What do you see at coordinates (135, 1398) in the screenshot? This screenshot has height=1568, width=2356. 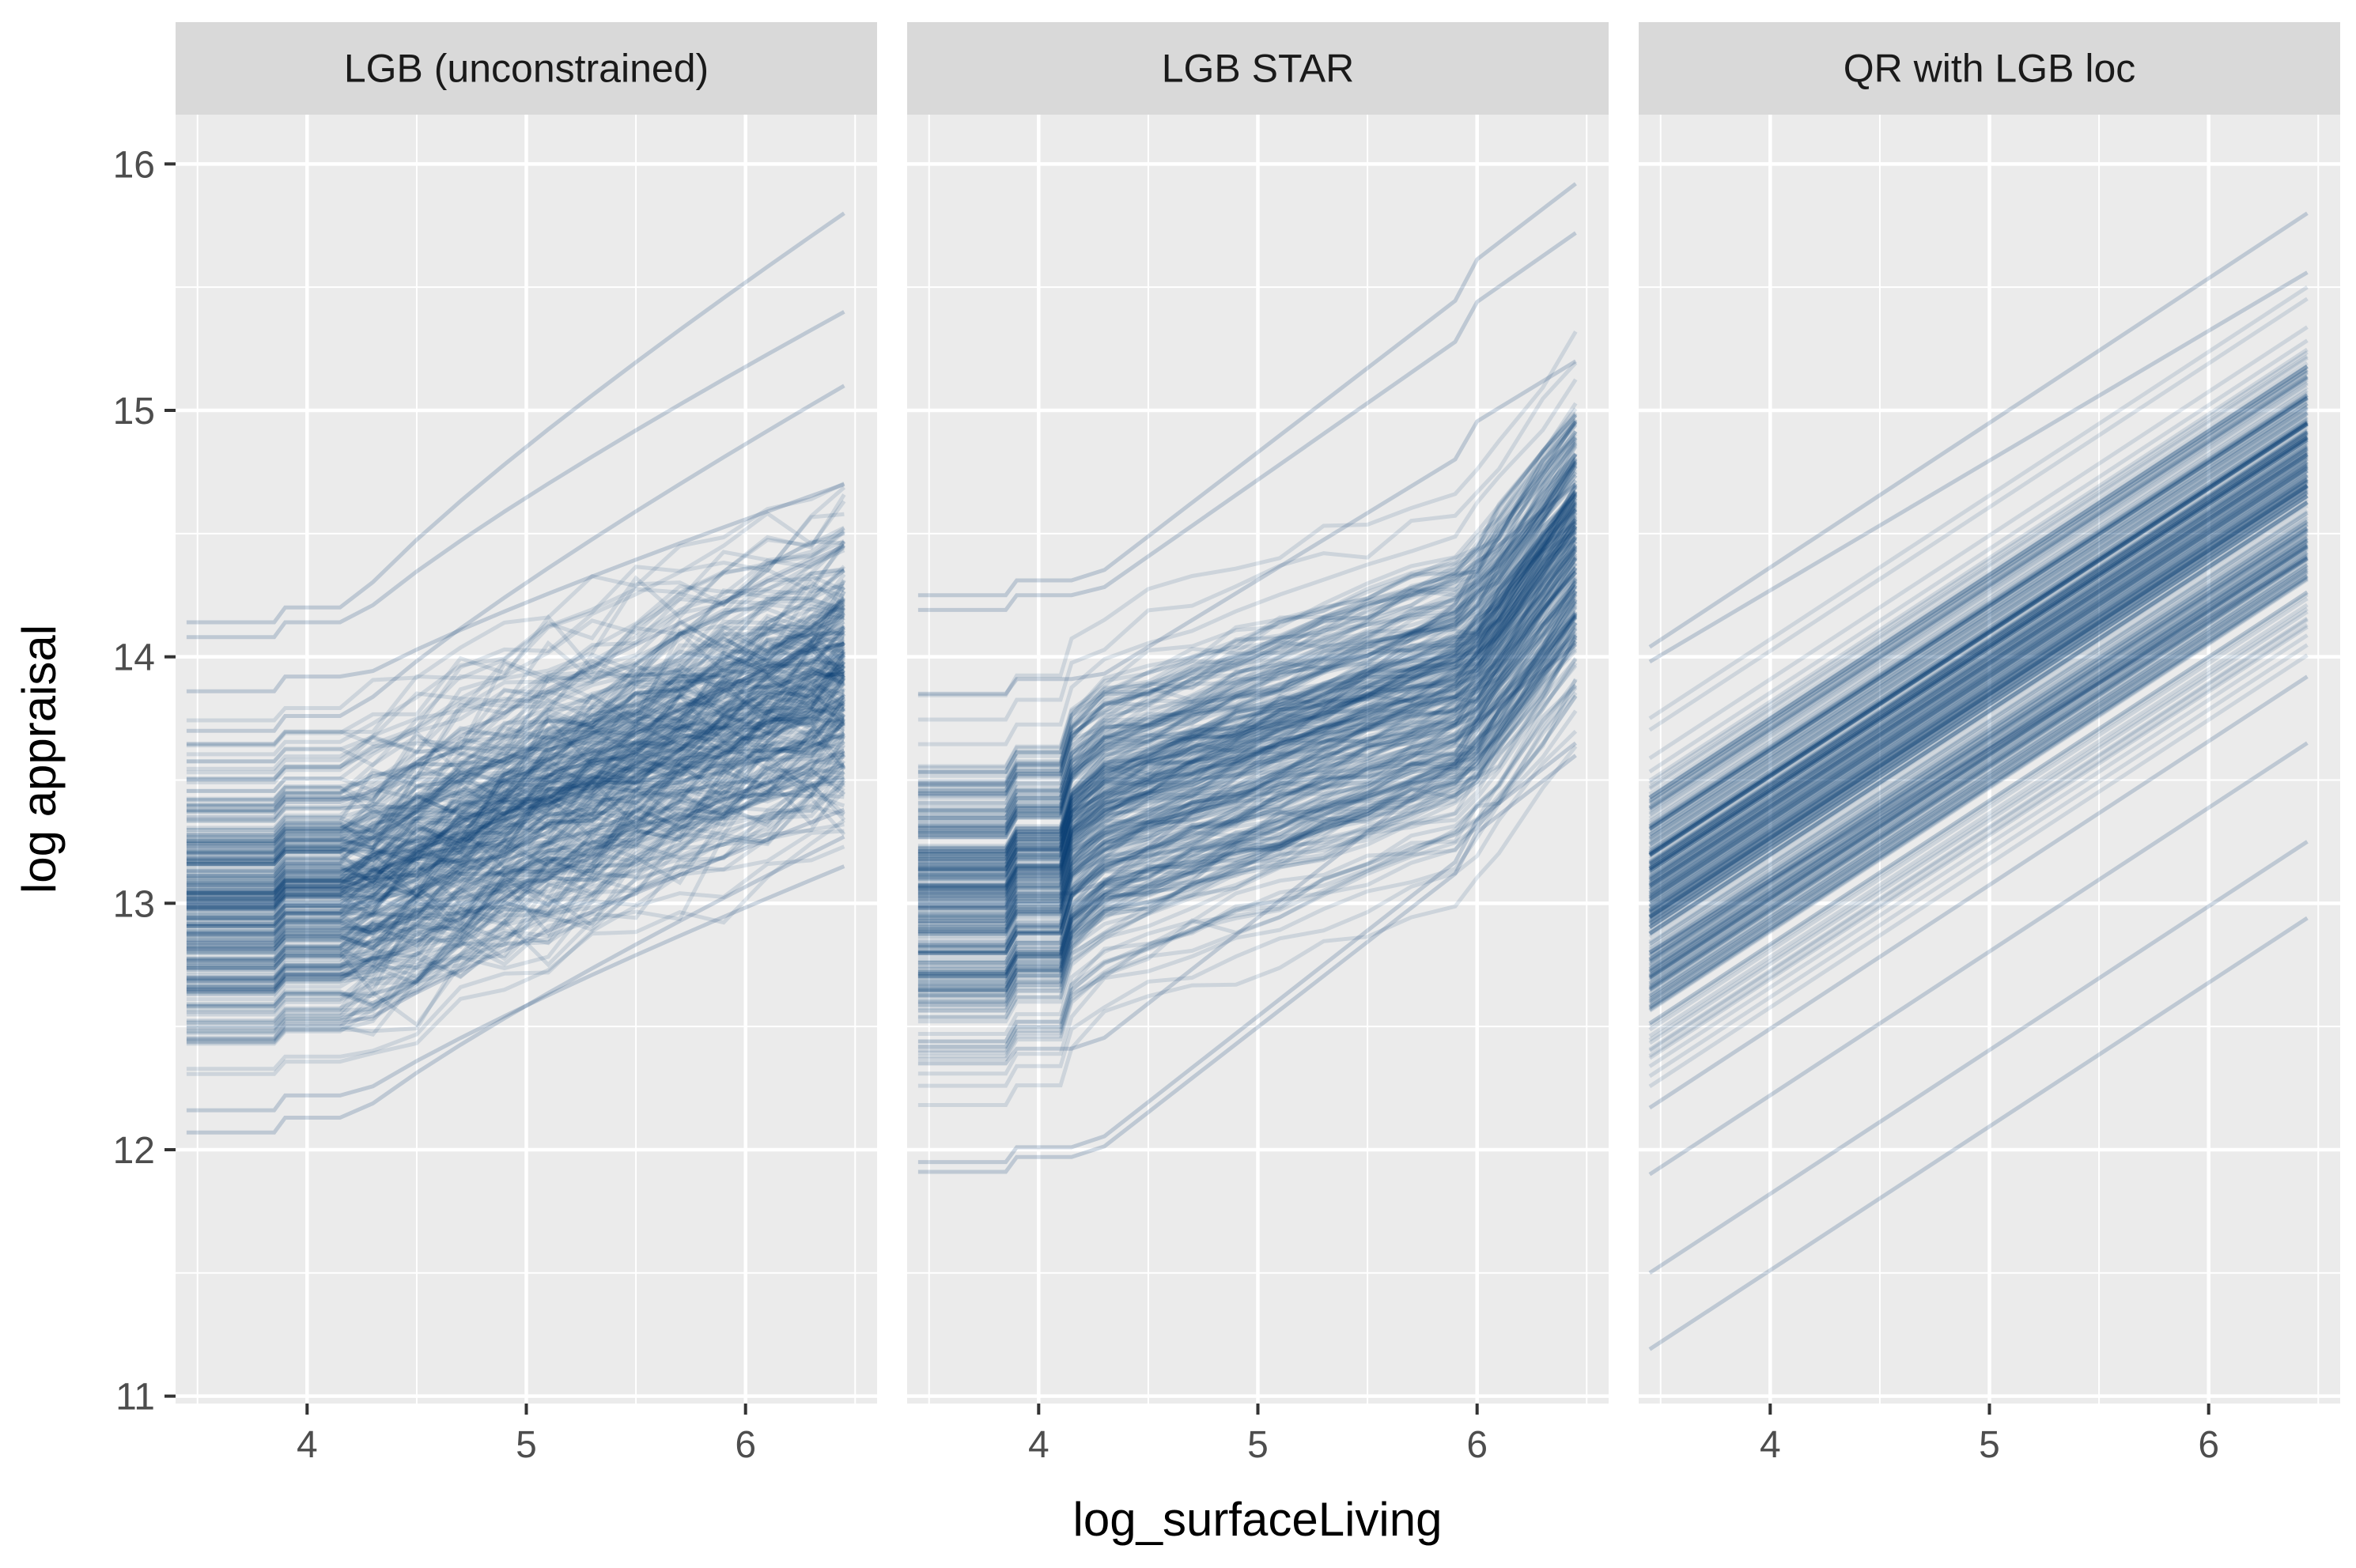 I see `y-tick-label: 11` at bounding box center [135, 1398].